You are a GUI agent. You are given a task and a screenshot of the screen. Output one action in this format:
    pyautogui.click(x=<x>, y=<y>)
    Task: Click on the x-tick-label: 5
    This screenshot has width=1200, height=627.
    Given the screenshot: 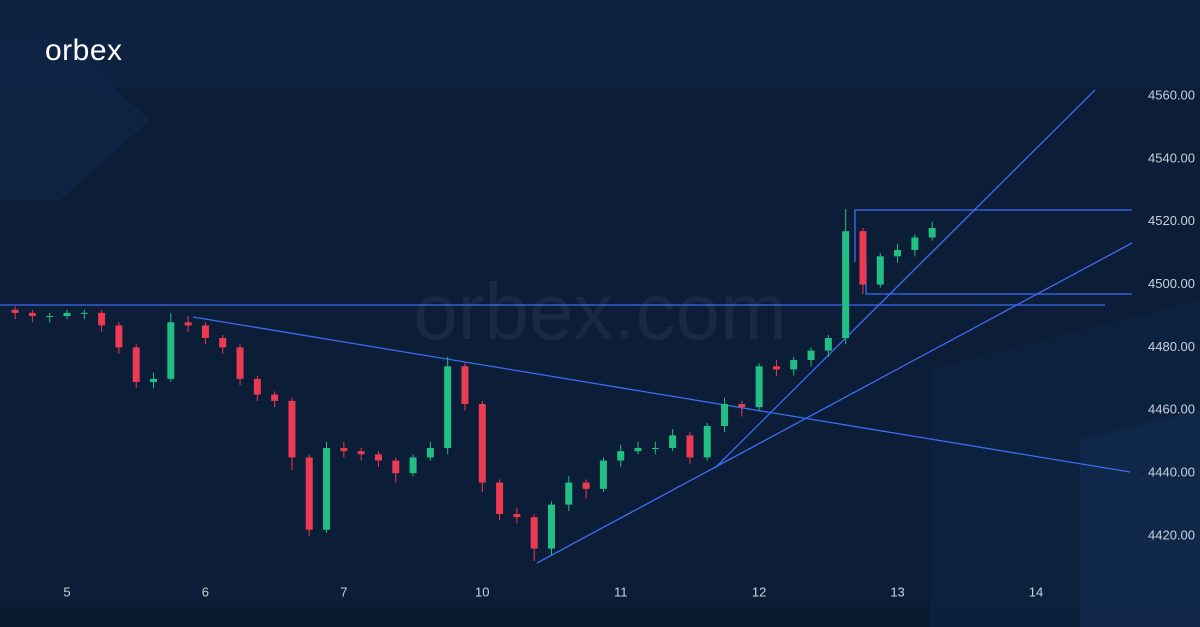 What is the action you would take?
    pyautogui.click(x=66, y=591)
    